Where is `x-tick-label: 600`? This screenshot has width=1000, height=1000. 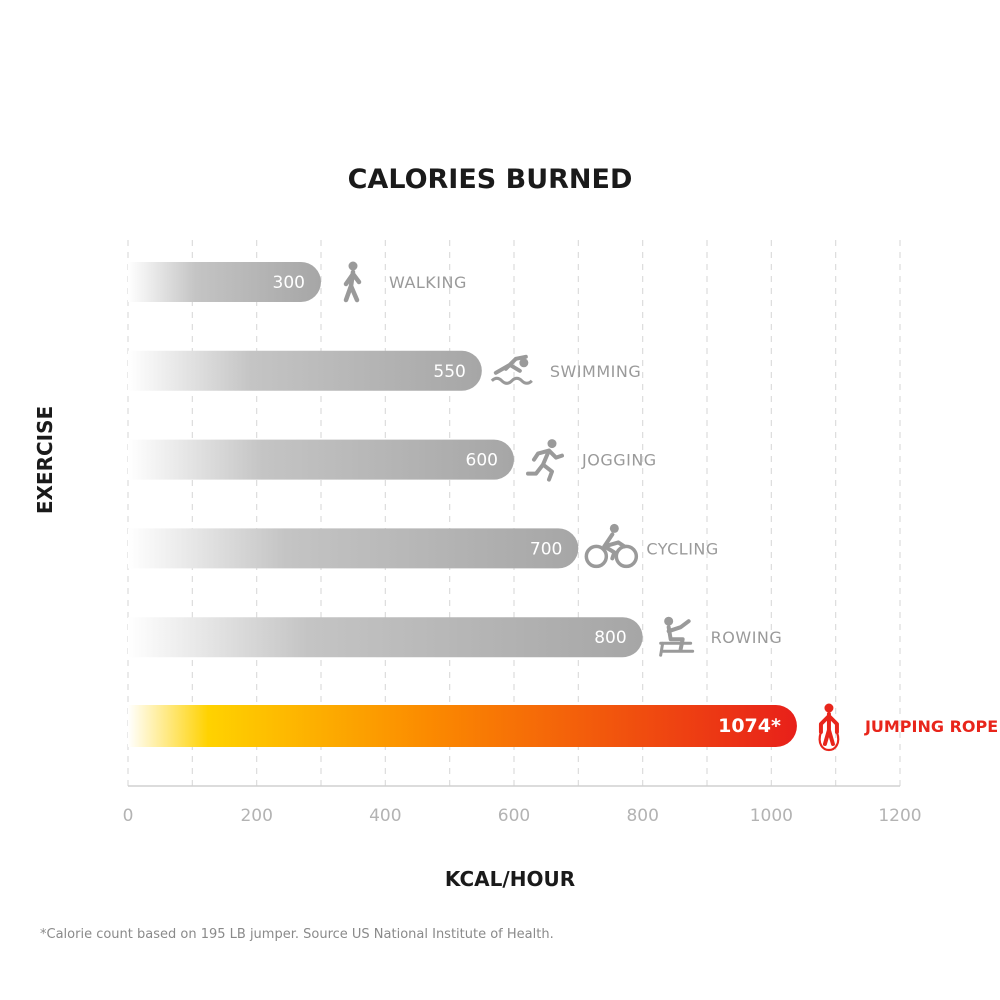
x-tick-label: 600 is located at coordinates (514, 816).